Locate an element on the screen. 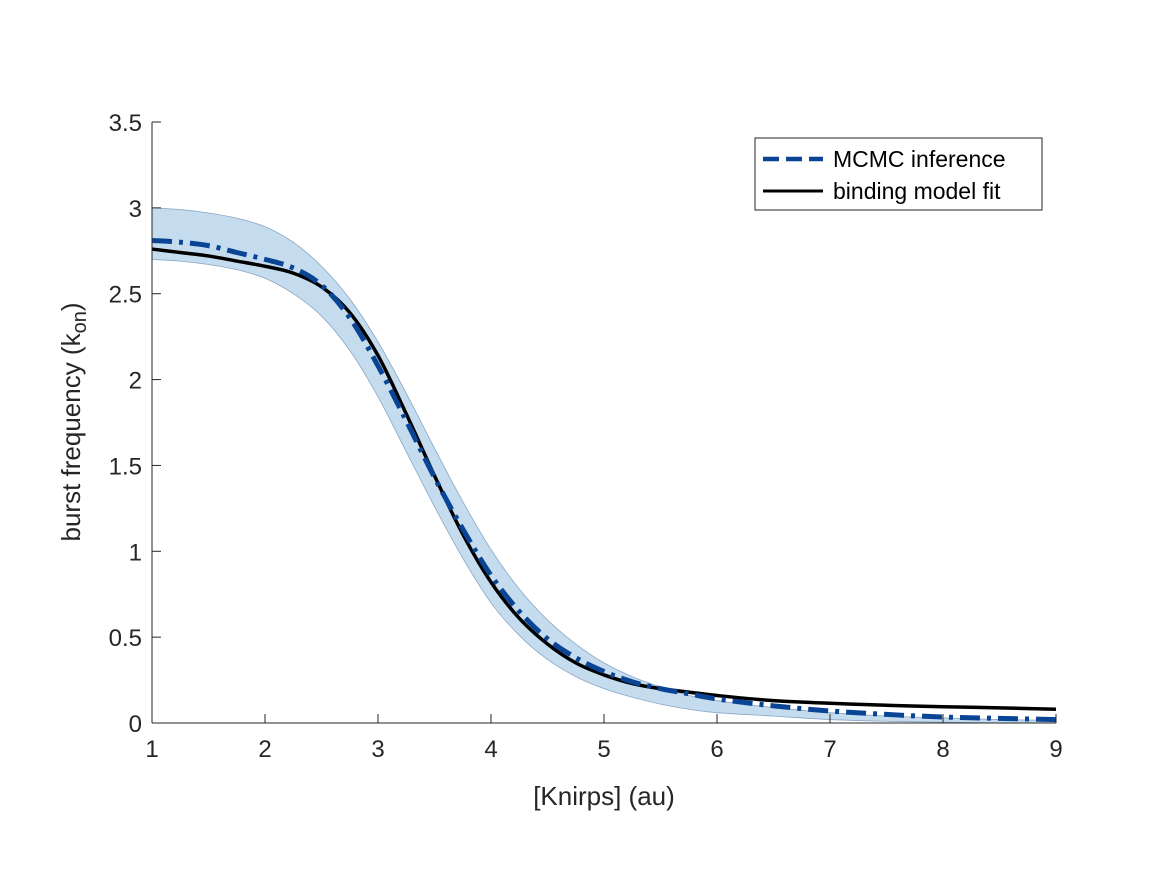 The width and height of the screenshot is (1167, 875). legend: MCMC inference binding model fit is located at coordinates (898, 174).